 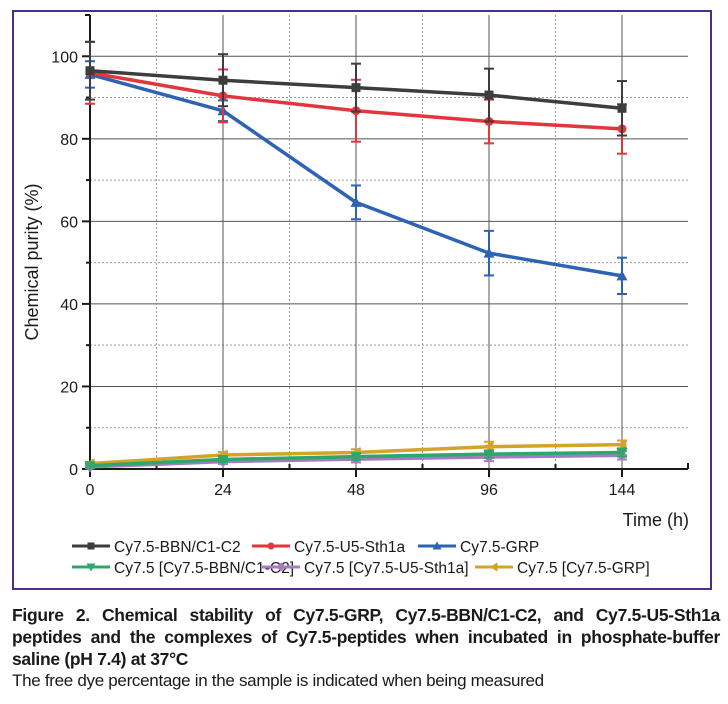 I want to click on y-tick-label: 60, so click(x=69, y=222).